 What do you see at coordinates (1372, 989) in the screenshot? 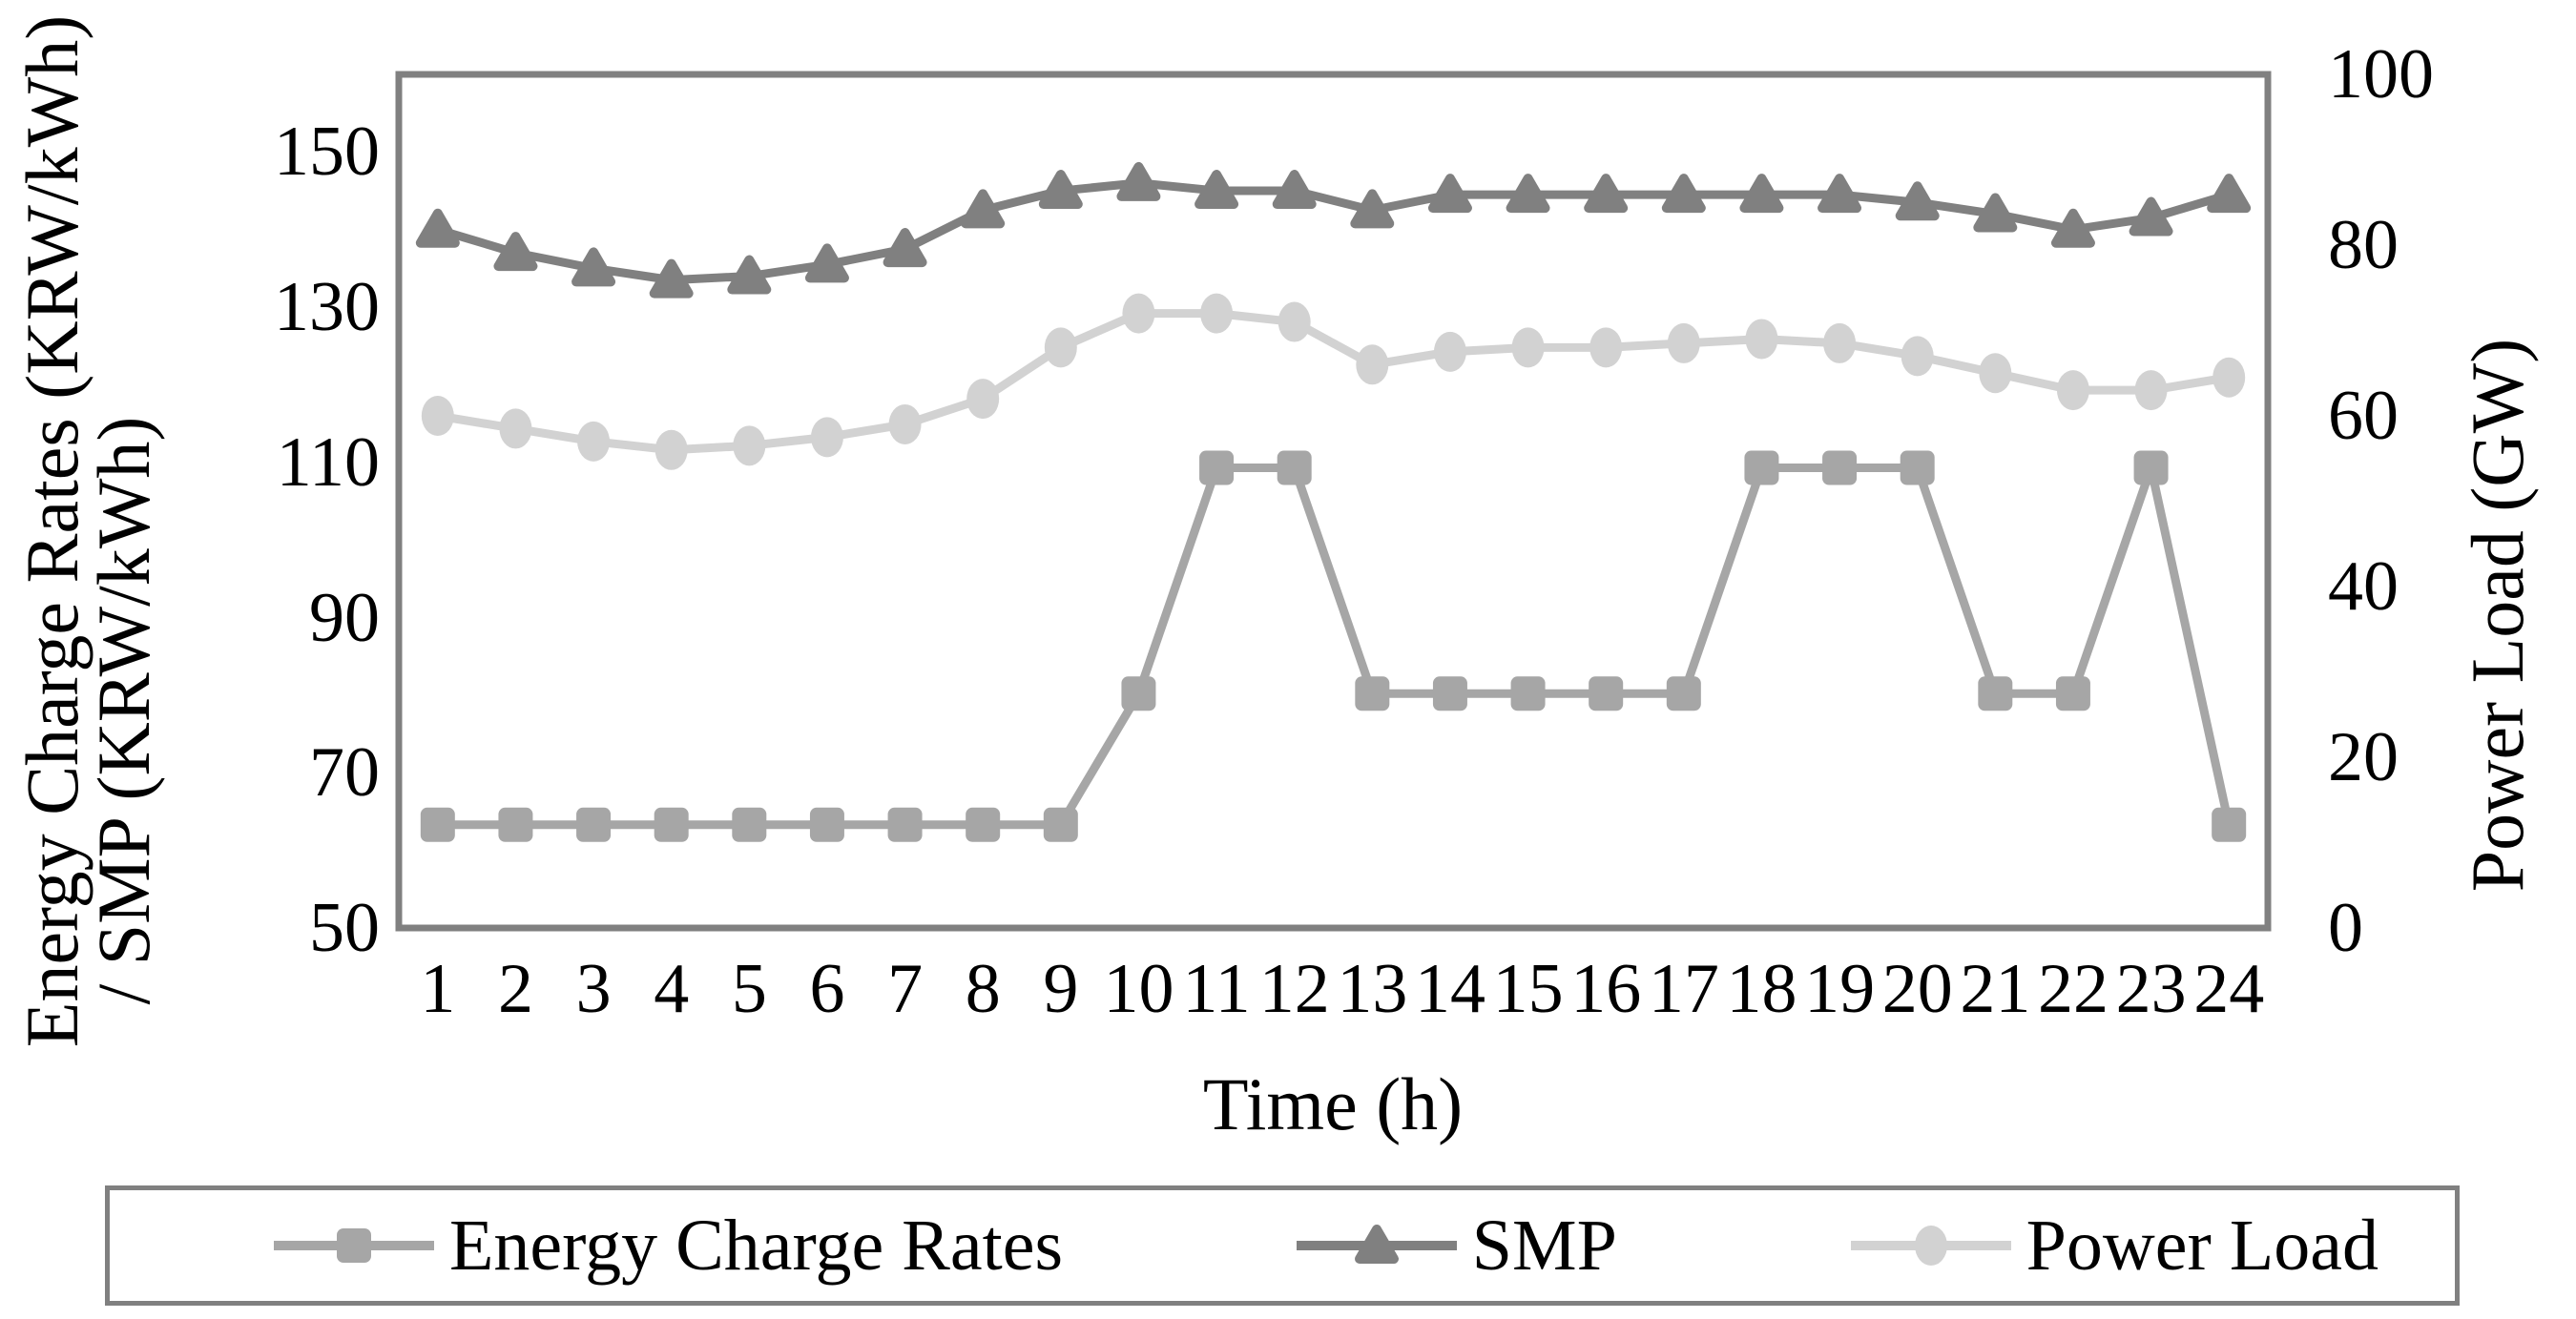
I see `x-axis-tick-label: 13` at bounding box center [1372, 989].